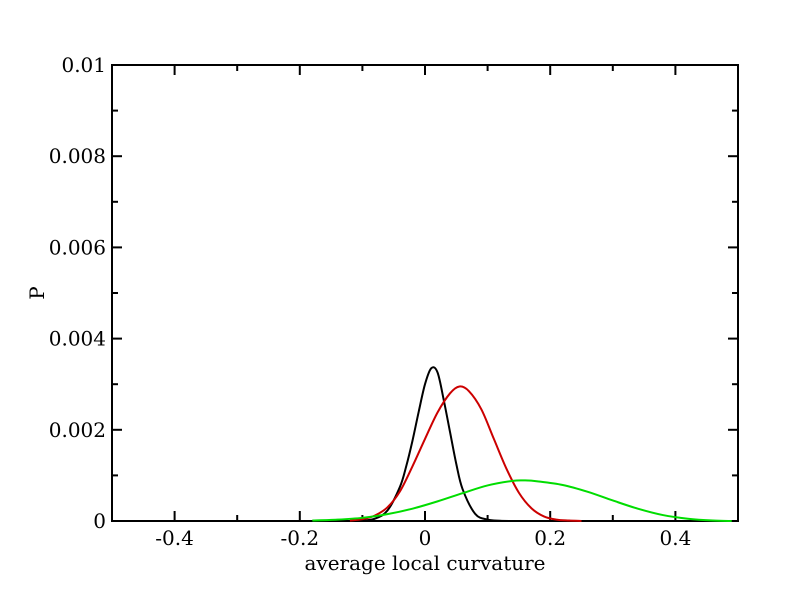  What do you see at coordinates (37, 292) in the screenshot?
I see `y-axis-label: P` at bounding box center [37, 292].